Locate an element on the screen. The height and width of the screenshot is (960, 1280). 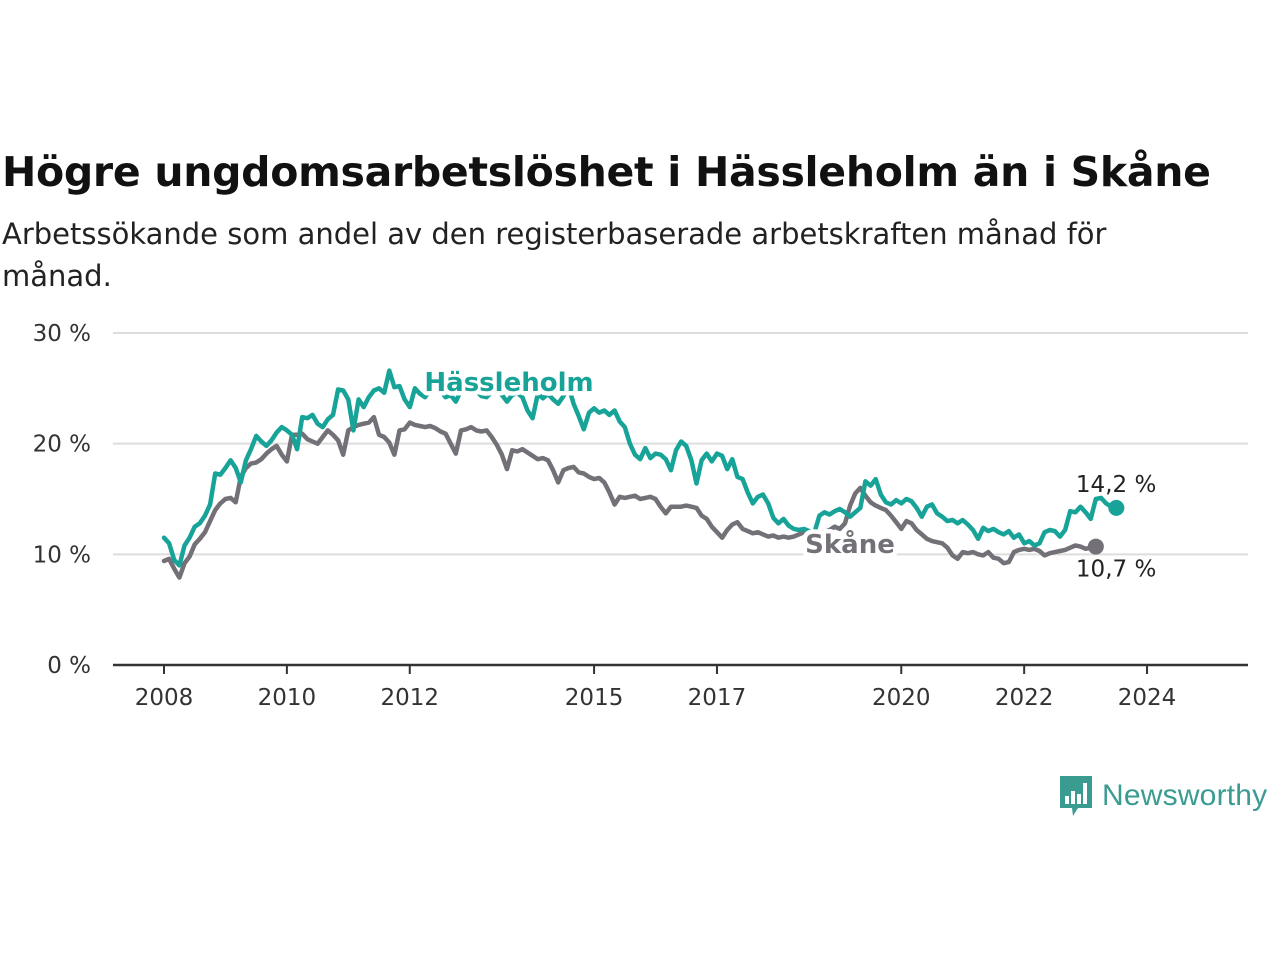
brand-logo: Newsworthy is located at coordinates (1162, 796).